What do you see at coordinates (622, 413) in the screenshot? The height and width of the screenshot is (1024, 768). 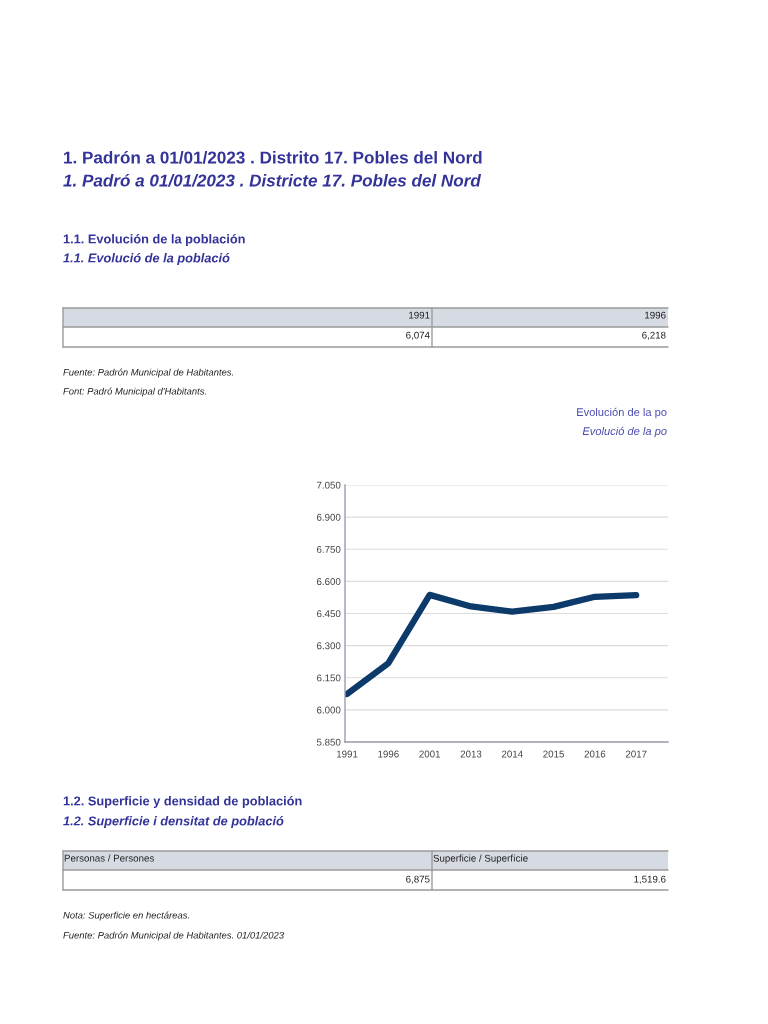 I see `chart-title: Evolución de la po` at bounding box center [622, 413].